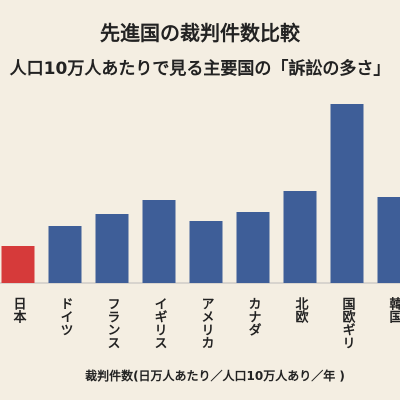  I want to click on x-tick-label: カナダ, so click(254, 316).